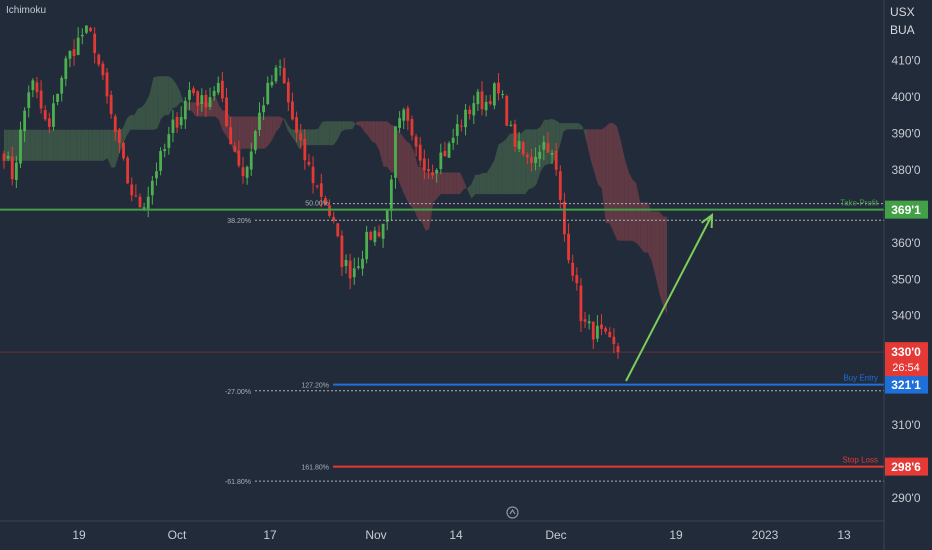 This screenshot has height=550, width=932. What do you see at coordinates (906, 368) in the screenshot?
I see `bar-countdown-text: 26:54` at bounding box center [906, 368].